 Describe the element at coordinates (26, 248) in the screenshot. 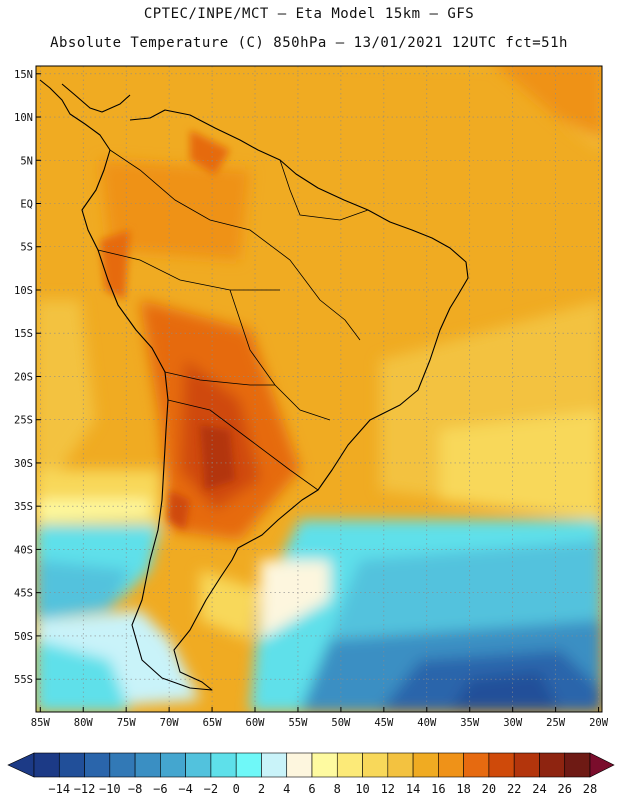

I see `lat-label: 5S` at that location.